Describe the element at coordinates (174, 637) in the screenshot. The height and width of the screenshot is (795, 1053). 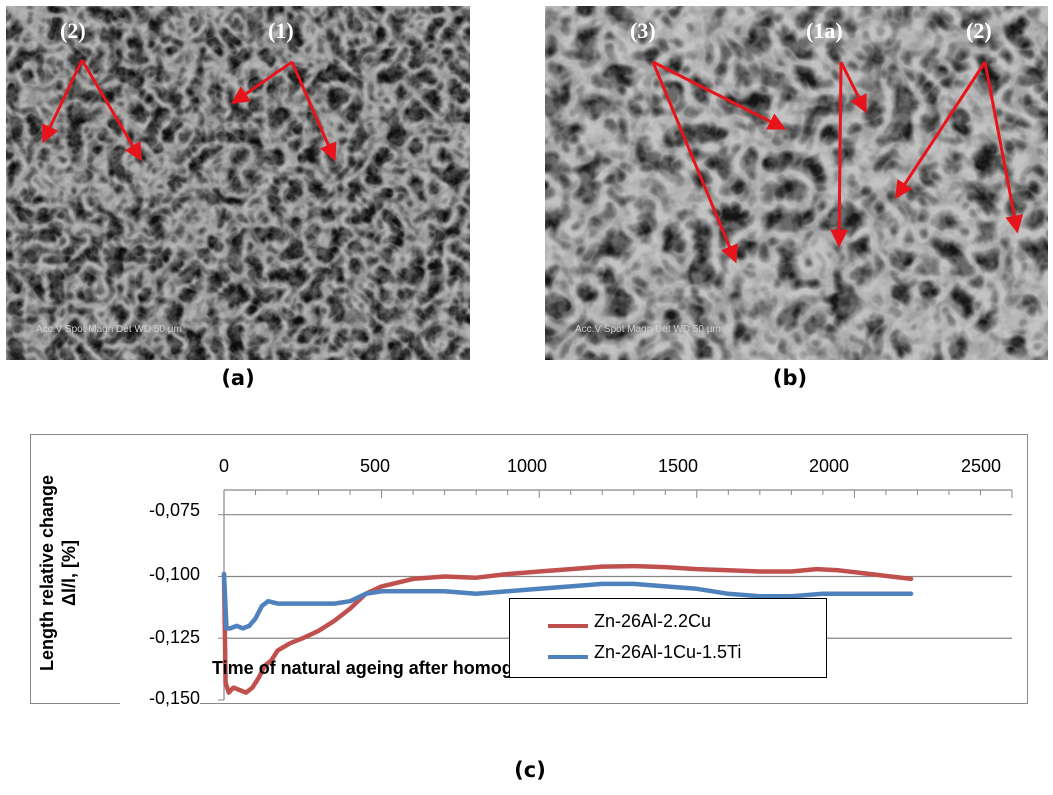
I see `y-tick-label: -0,125` at that location.